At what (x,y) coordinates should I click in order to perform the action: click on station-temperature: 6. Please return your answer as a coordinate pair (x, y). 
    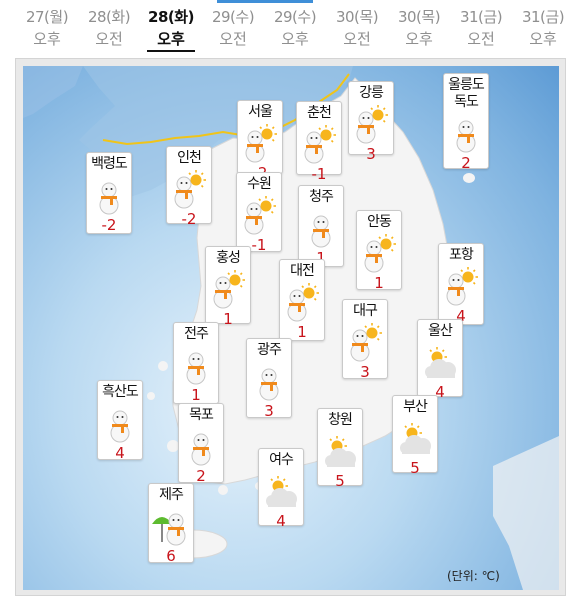
    Looking at the image, I should click on (171, 556).